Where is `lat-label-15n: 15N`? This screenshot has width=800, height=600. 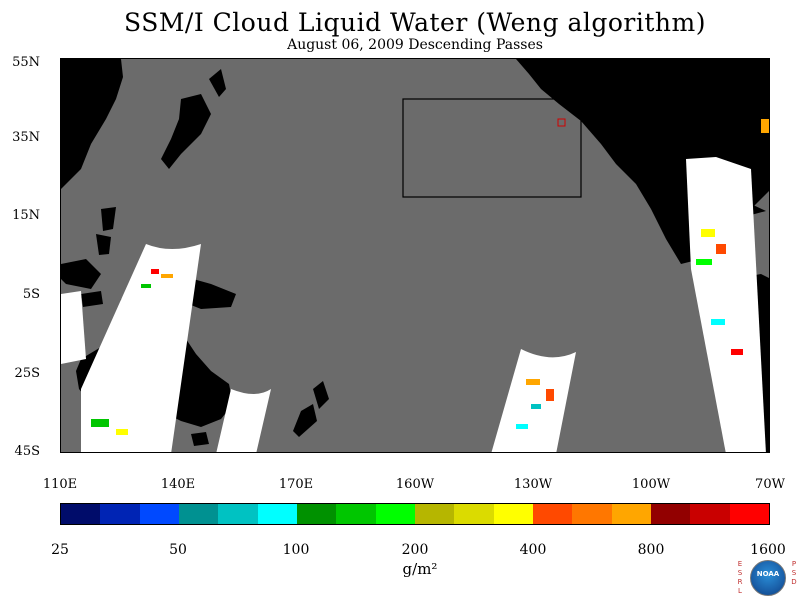 lat-label-15n: 15N is located at coordinates (26, 215).